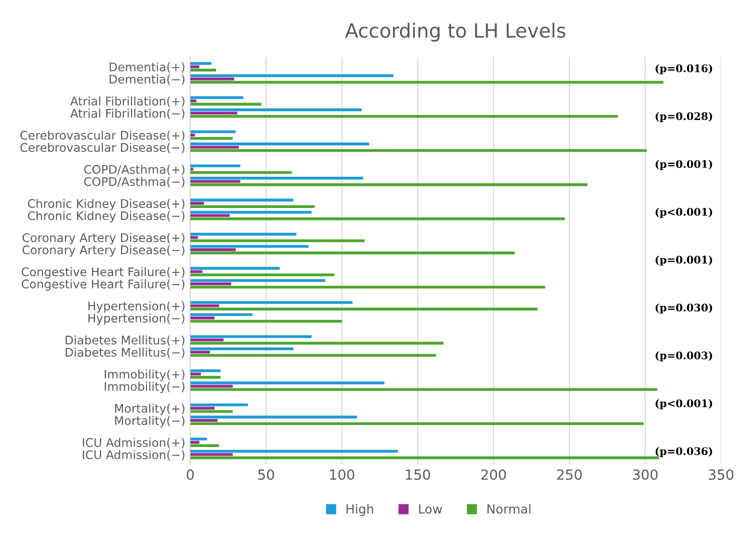 The height and width of the screenshot is (543, 755). Describe the element at coordinates (645, 474) in the screenshot. I see `x-tick-label: 300` at that location.